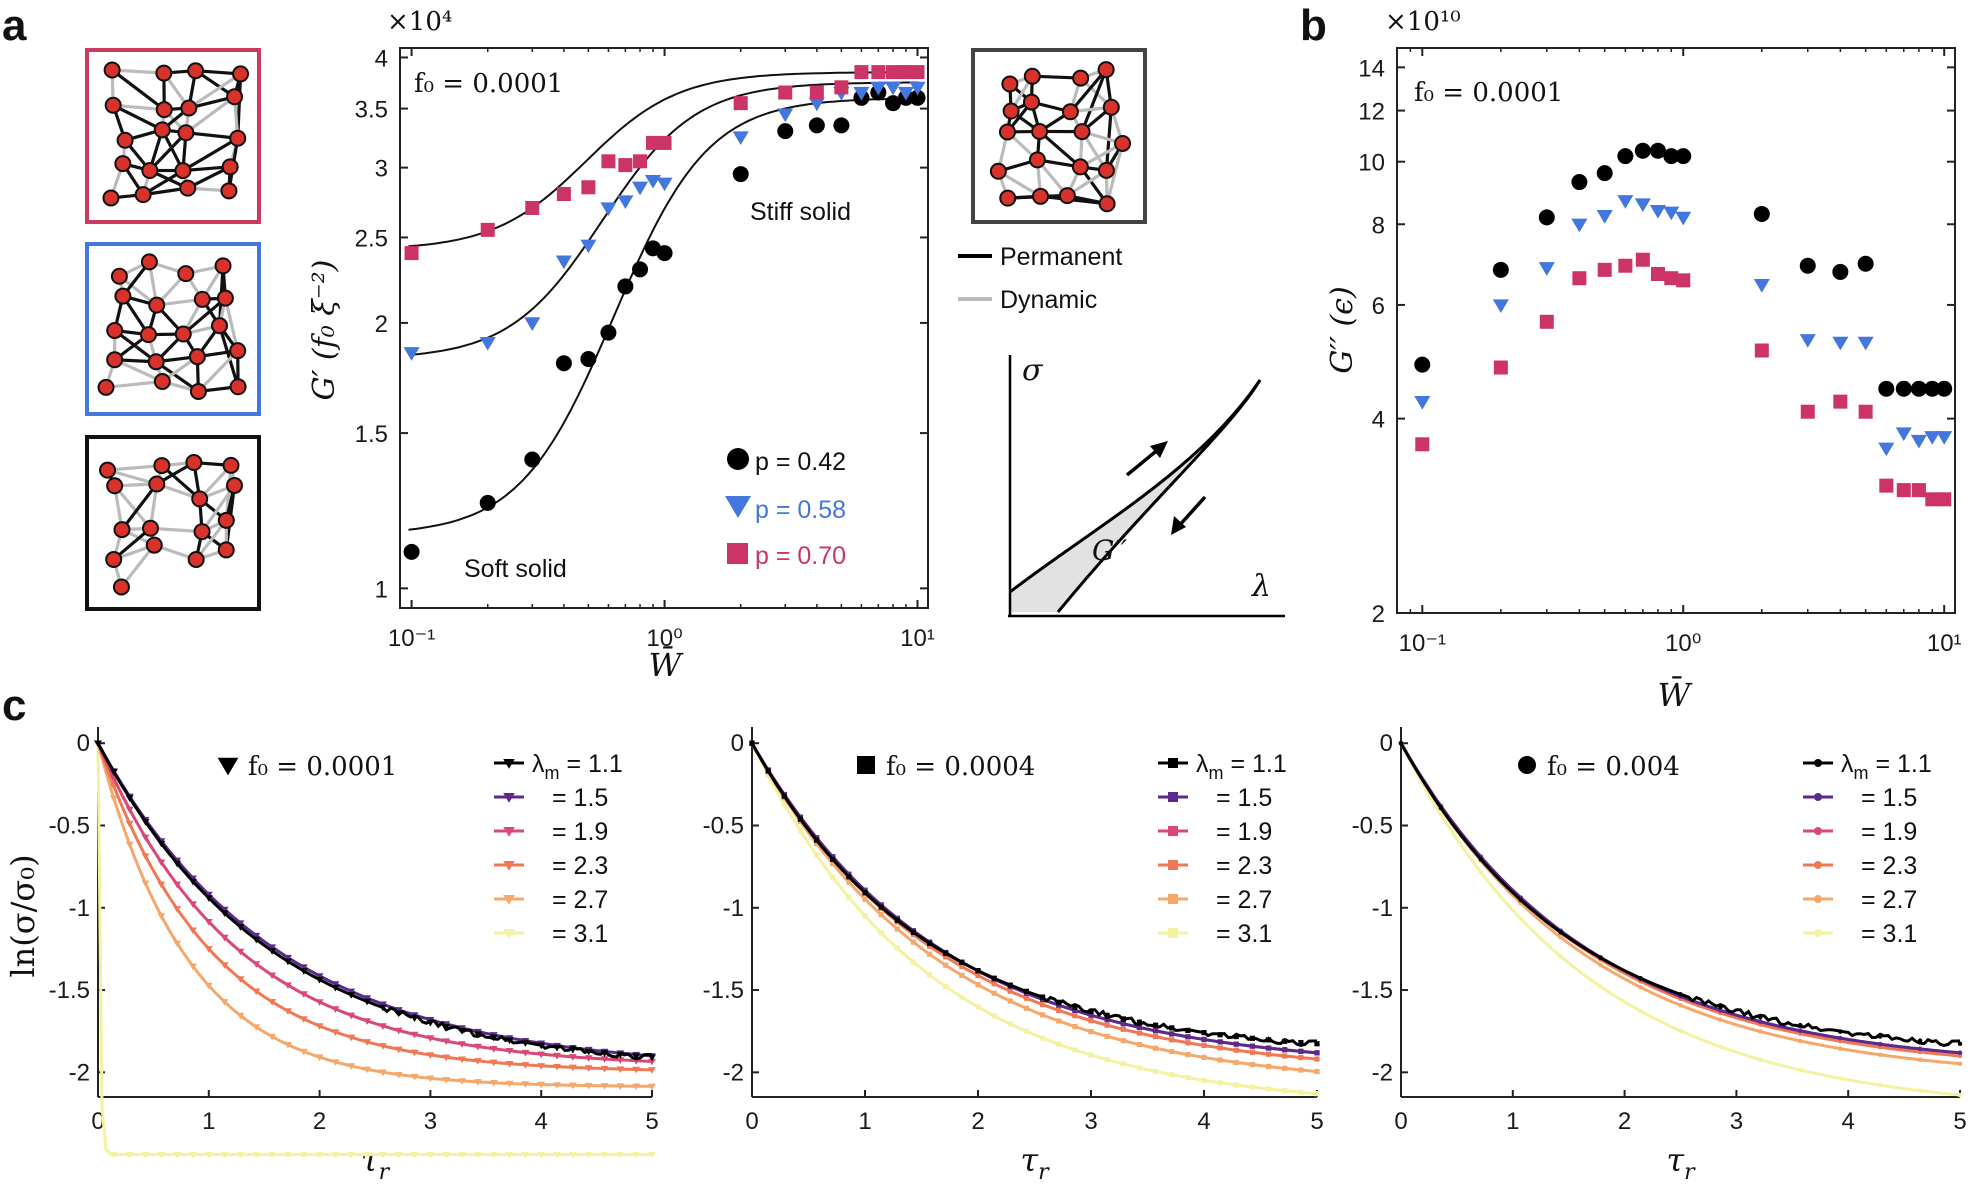  I want to click on chart-c2-legend: λm = 1.1= 1.5 = 1.9 = 2.3 = 2.7 = 3.1, so click(1222, 849).